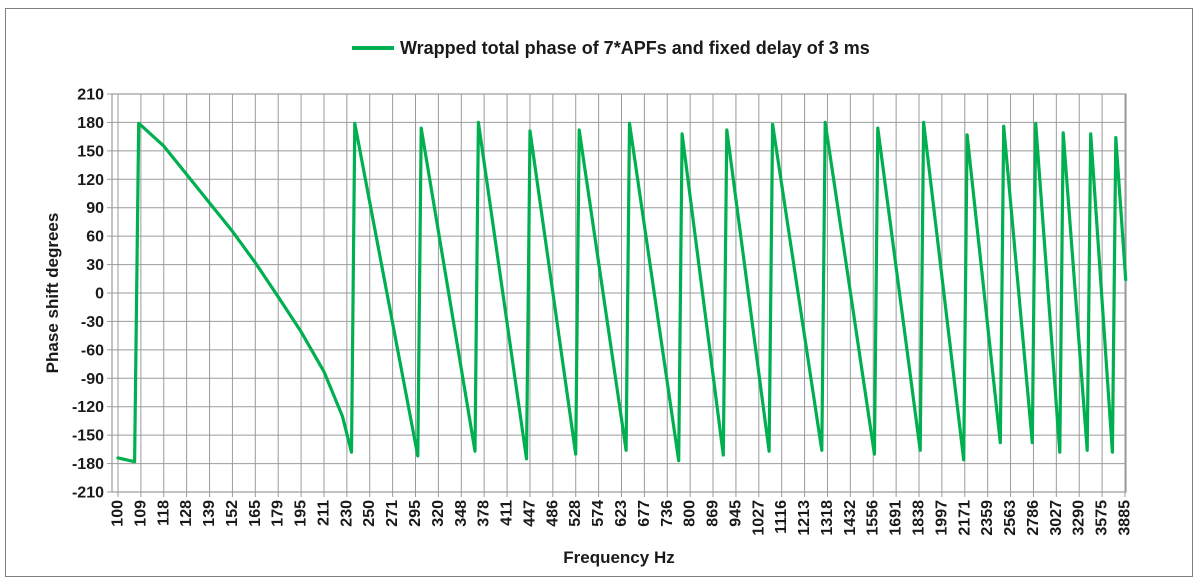  Describe the element at coordinates (95, 208) in the screenshot. I see `y-tick-label: 90` at that location.